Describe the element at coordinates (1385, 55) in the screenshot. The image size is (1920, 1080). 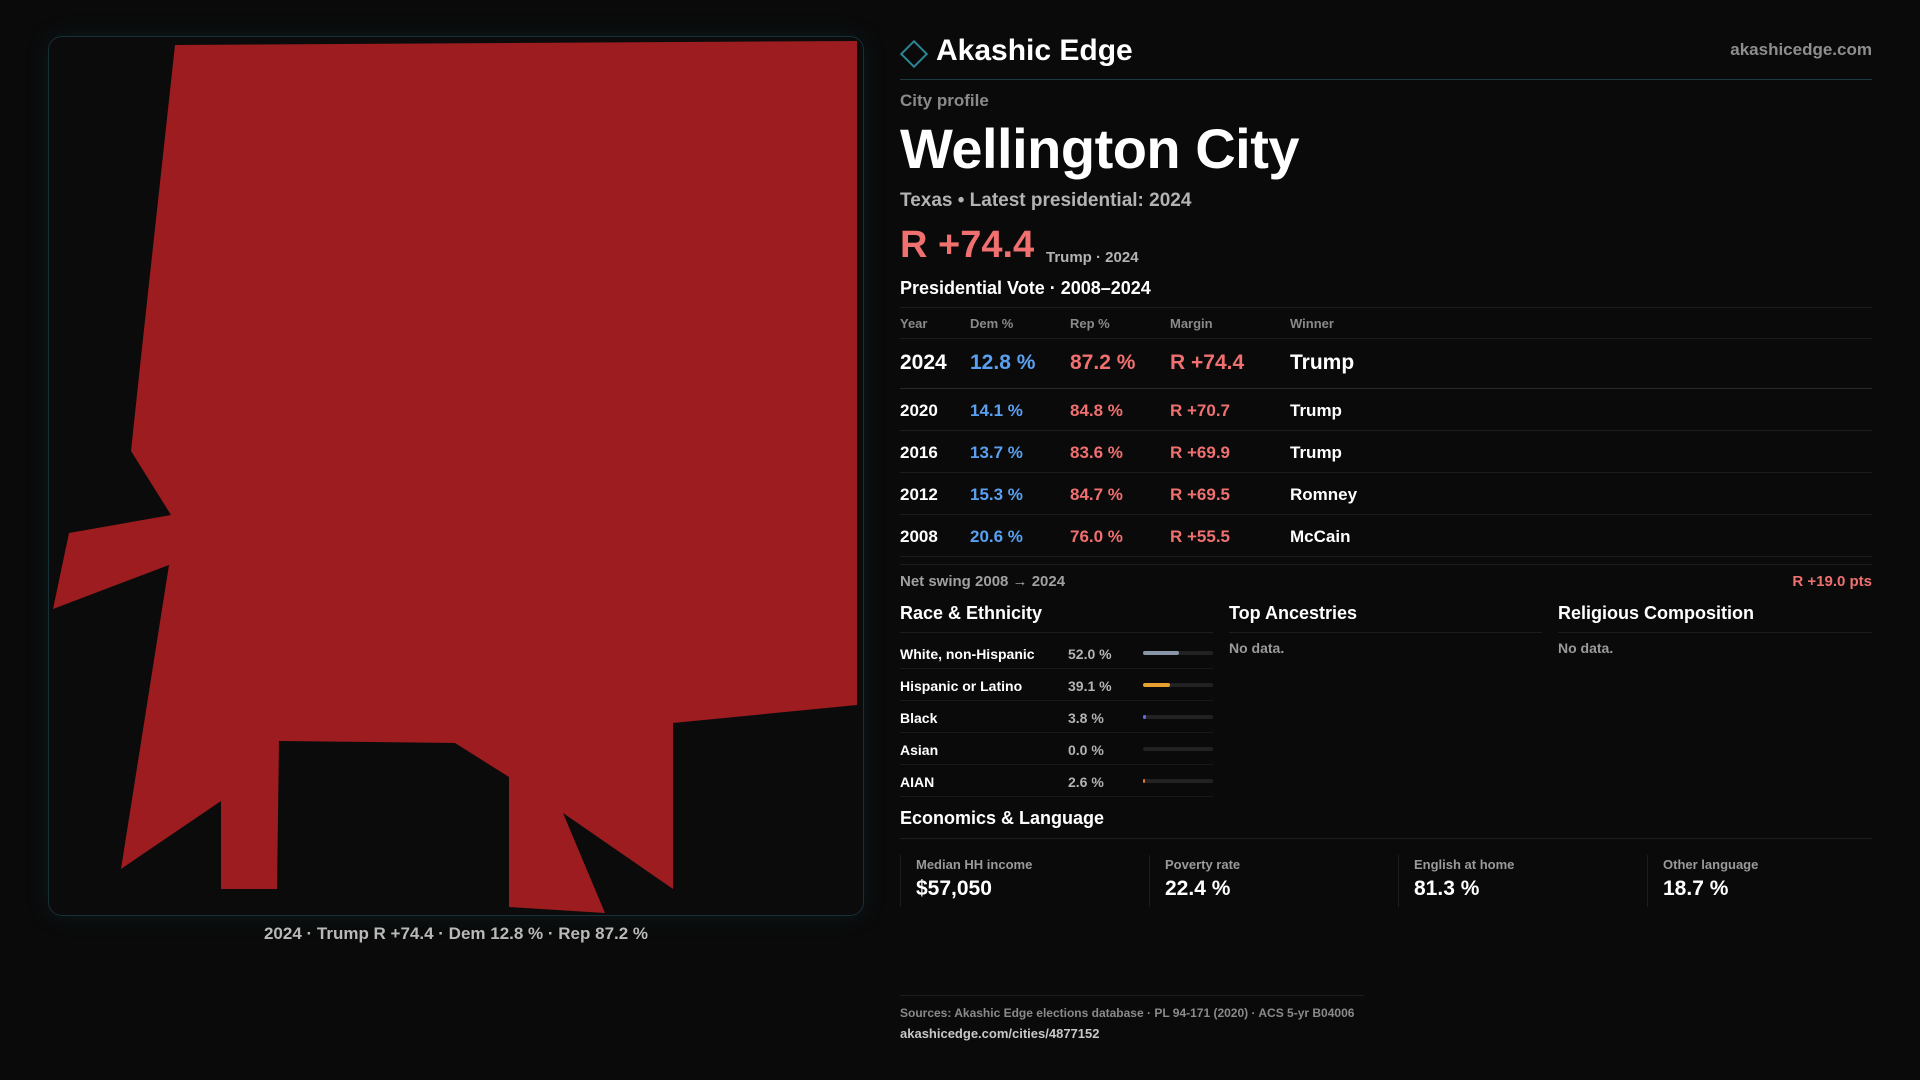
I see `brand-header: Akashic Edge akashicedge.com` at that location.